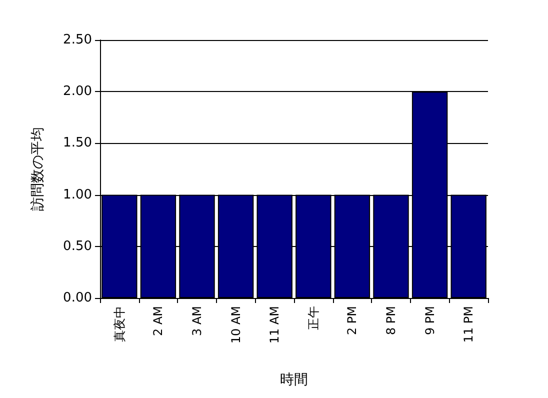  What do you see at coordinates (275, 325) in the screenshot?
I see `x-tick-label: 11 AM` at bounding box center [275, 325].